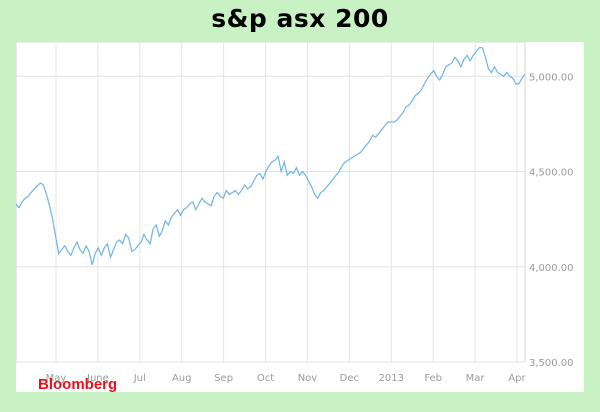 This screenshot has width=600, height=412. I want to click on y-tick-label: 5,000.00, so click(551, 77).